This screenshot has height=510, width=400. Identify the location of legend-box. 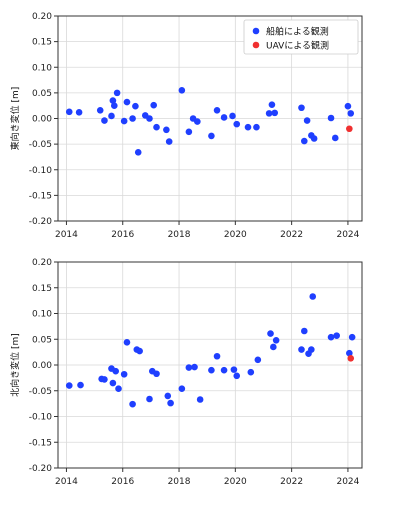
(301, 37).